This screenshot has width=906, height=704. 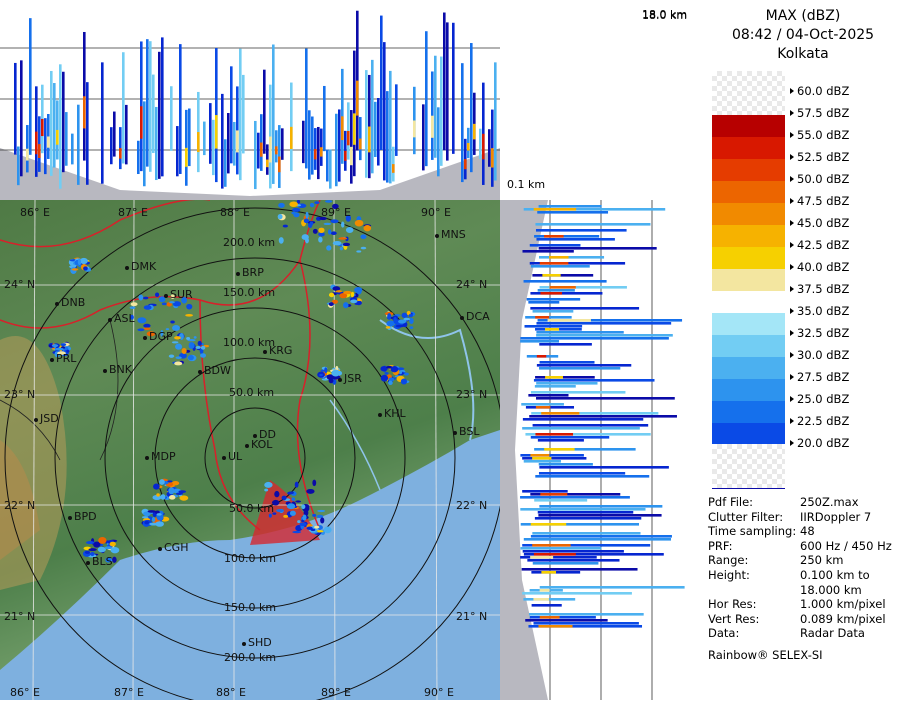 What do you see at coordinates (252, 392) in the screenshot?
I see `range-label-50-top: 50.0 km` at bounding box center [252, 392].